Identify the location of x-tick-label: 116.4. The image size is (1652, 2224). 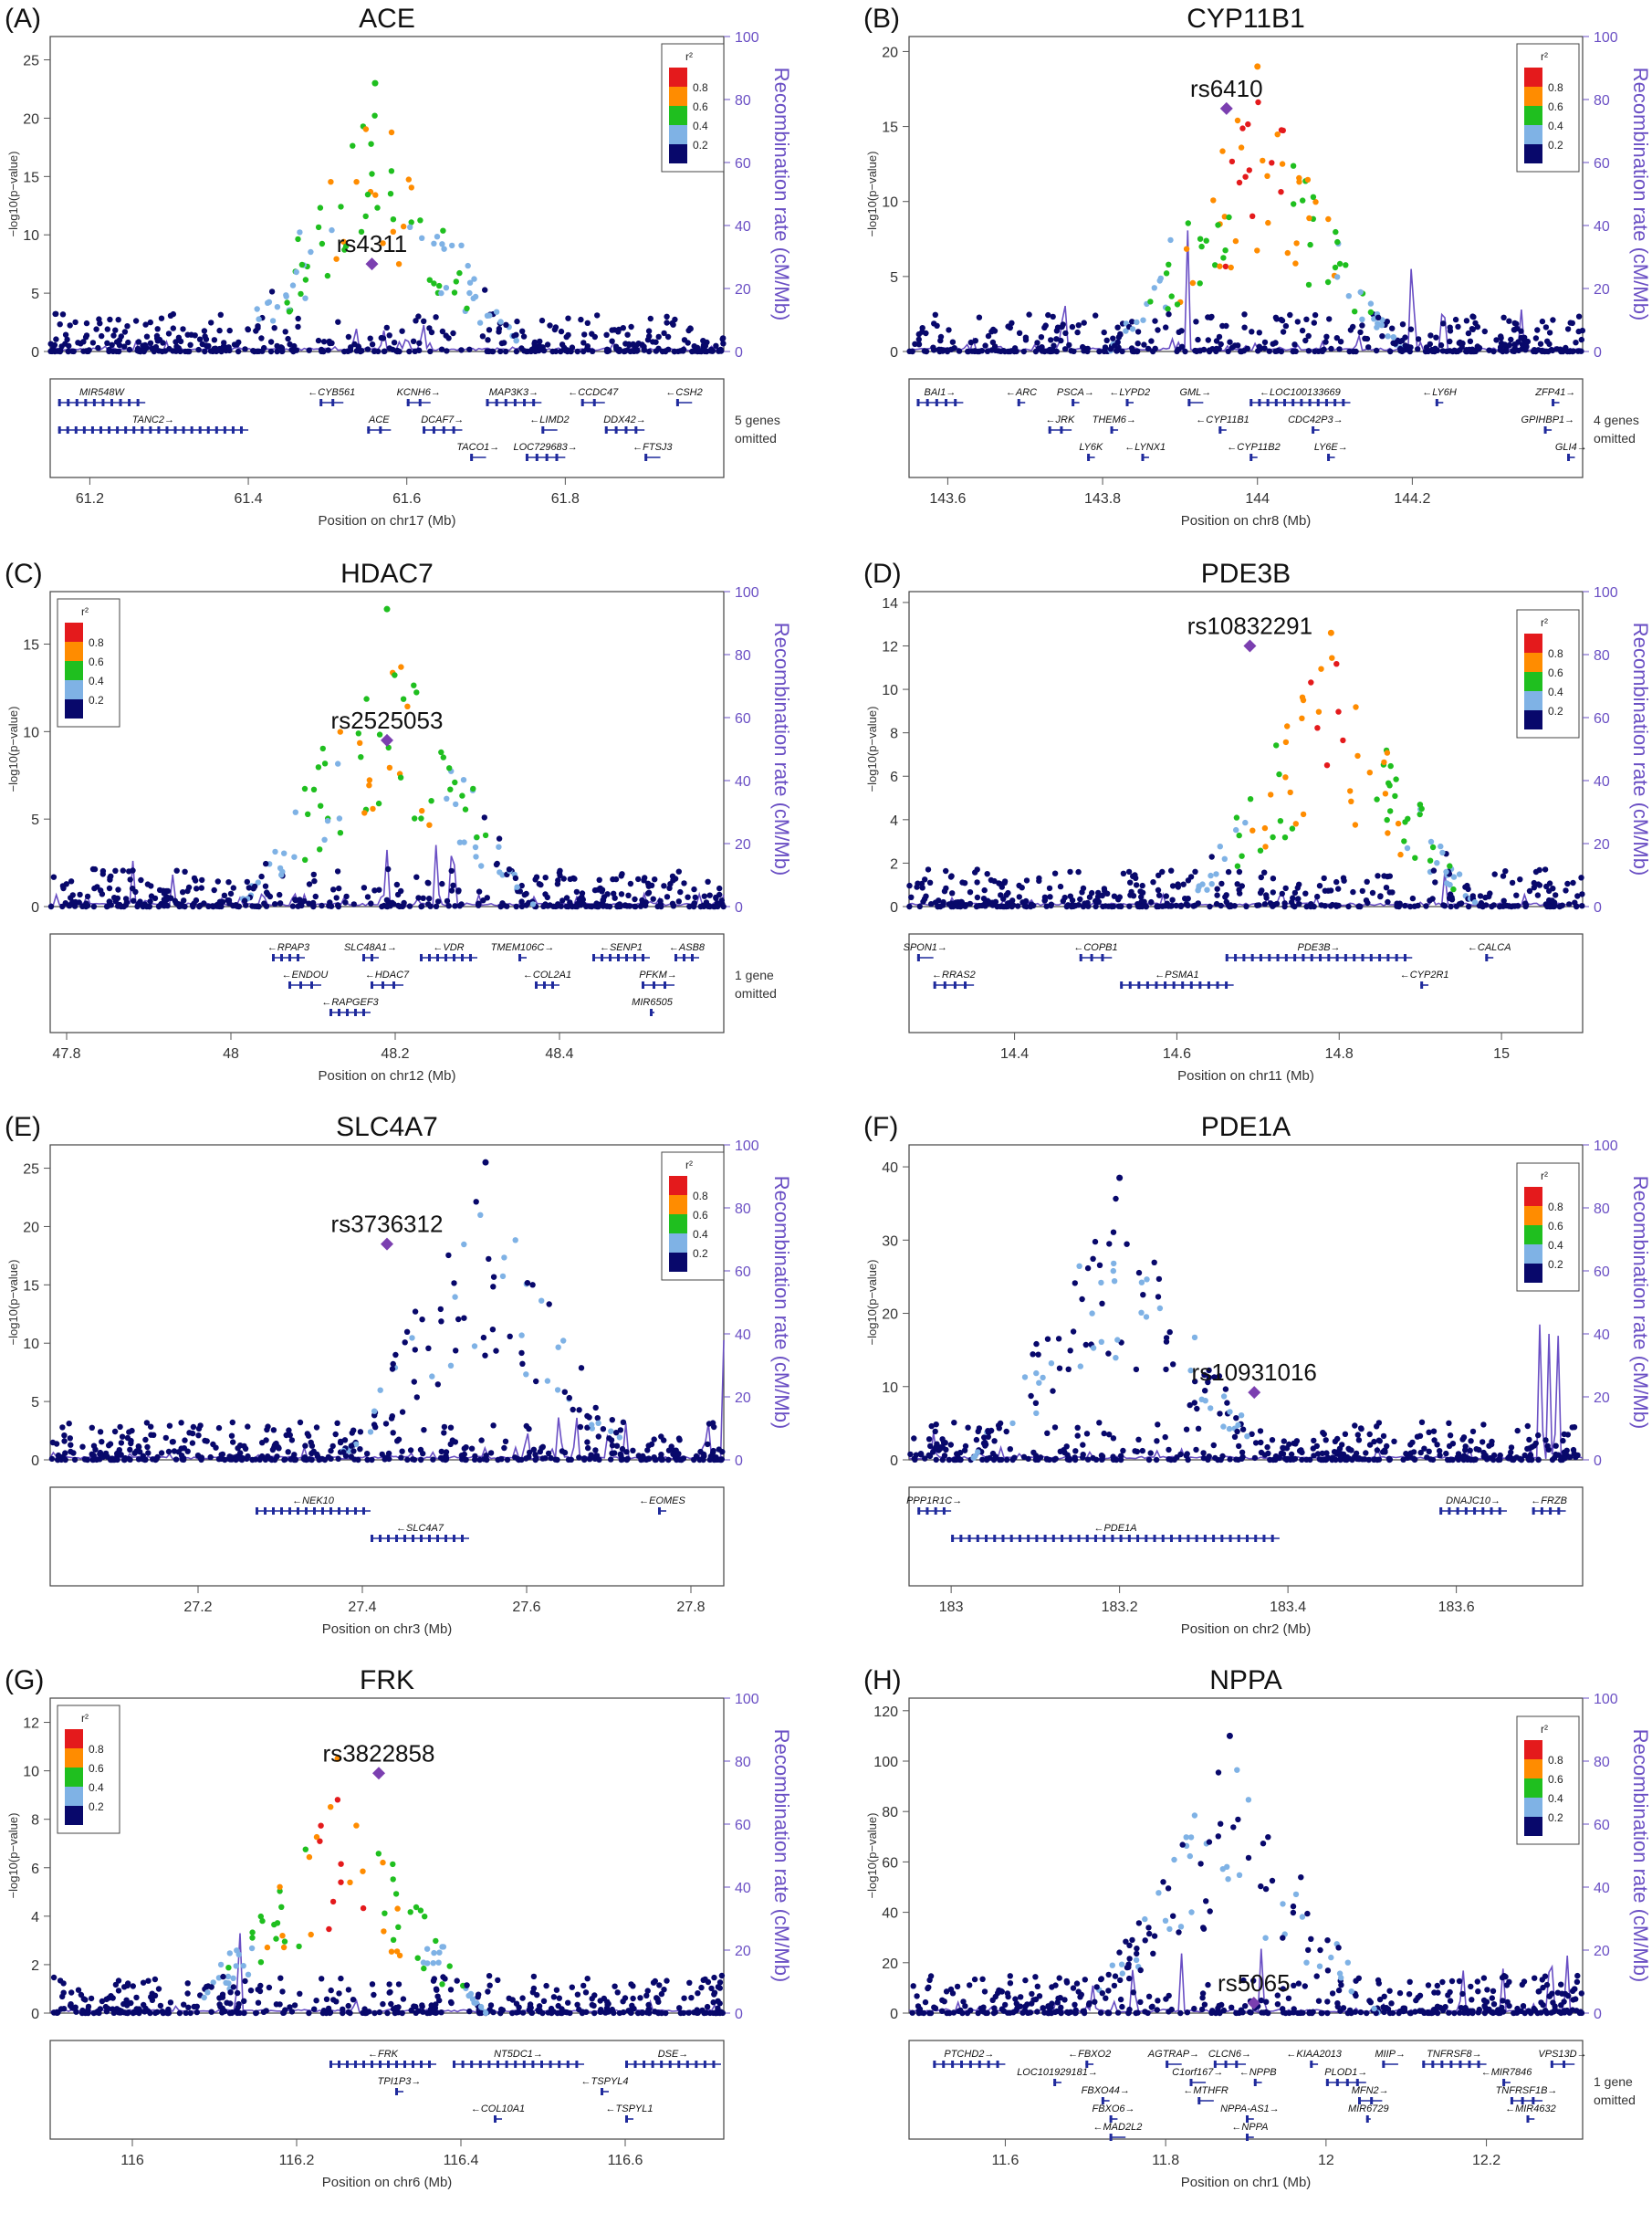
(461, 2161).